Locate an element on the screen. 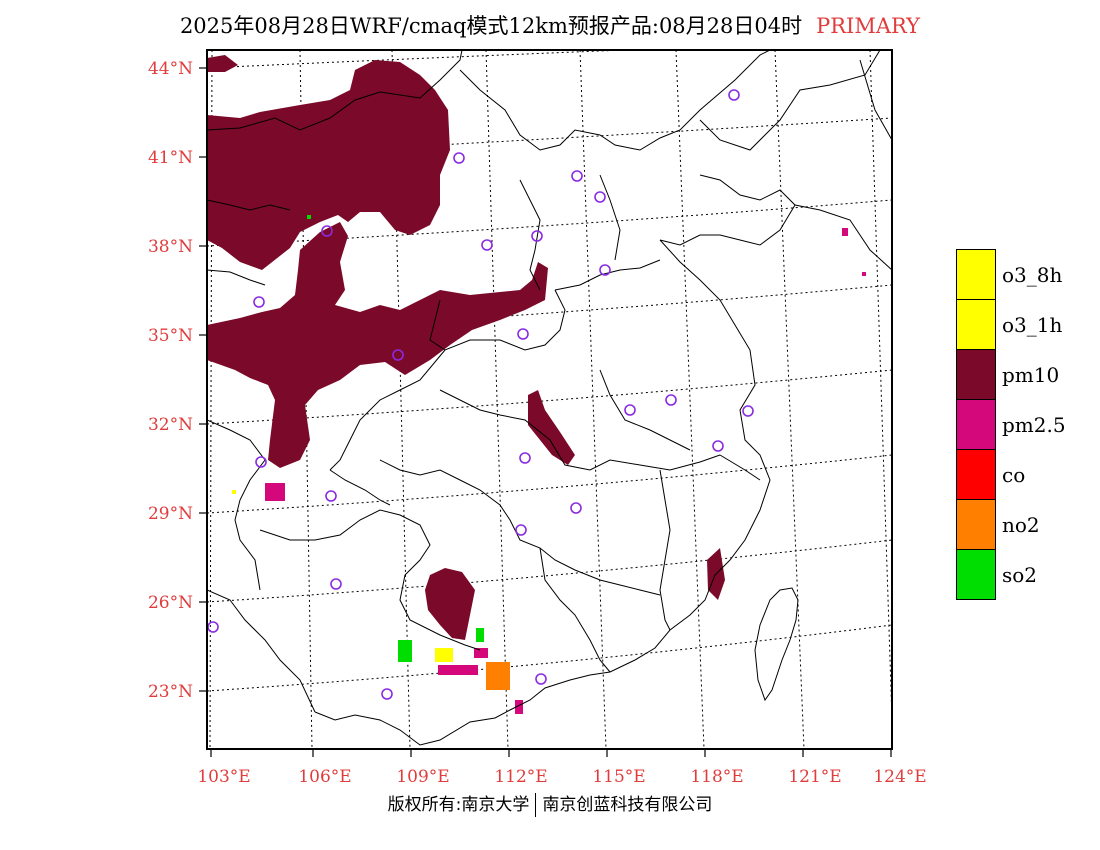  lat-label-44: 44°N is located at coordinates (170, 69).